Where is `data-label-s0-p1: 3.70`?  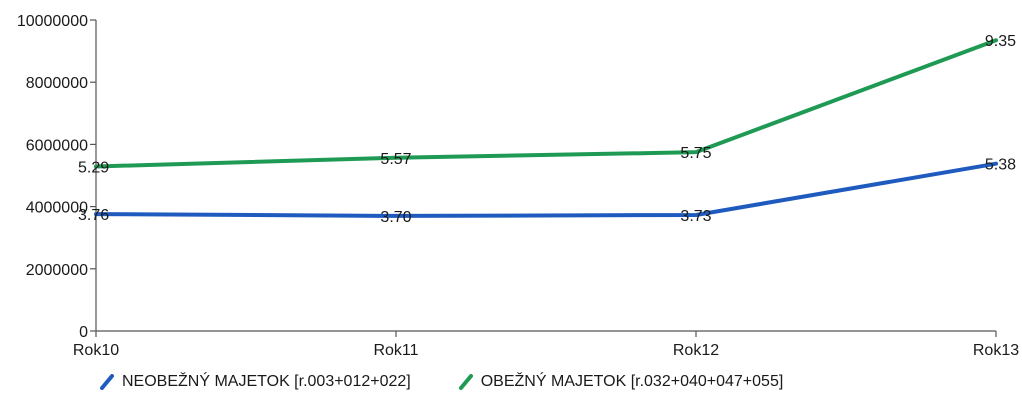 data-label-s0-p1: 3.70 is located at coordinates (395, 217).